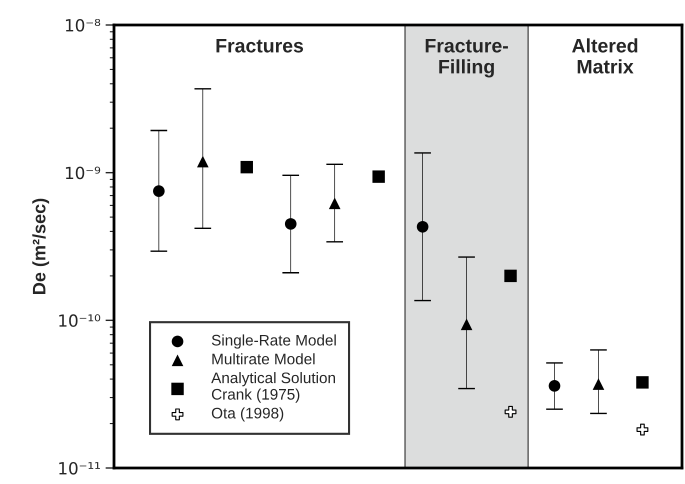  What do you see at coordinates (79, 468) in the screenshot?
I see `y-tick-label: 10⁻¹¹` at bounding box center [79, 468].